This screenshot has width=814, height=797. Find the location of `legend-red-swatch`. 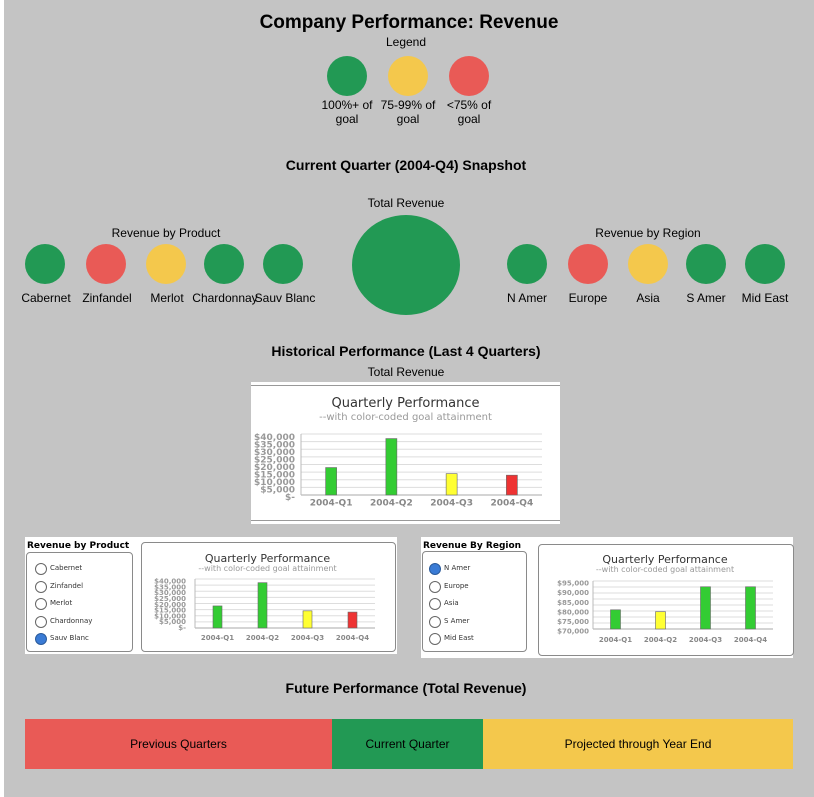

legend-red-swatch is located at coordinates (469, 76).